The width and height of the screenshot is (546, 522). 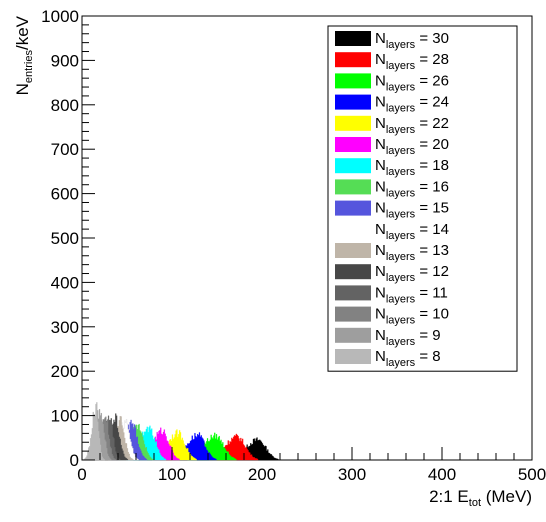 I want to click on legend-label-nlayers-13: Nlayers = 13, so click(x=412, y=252).